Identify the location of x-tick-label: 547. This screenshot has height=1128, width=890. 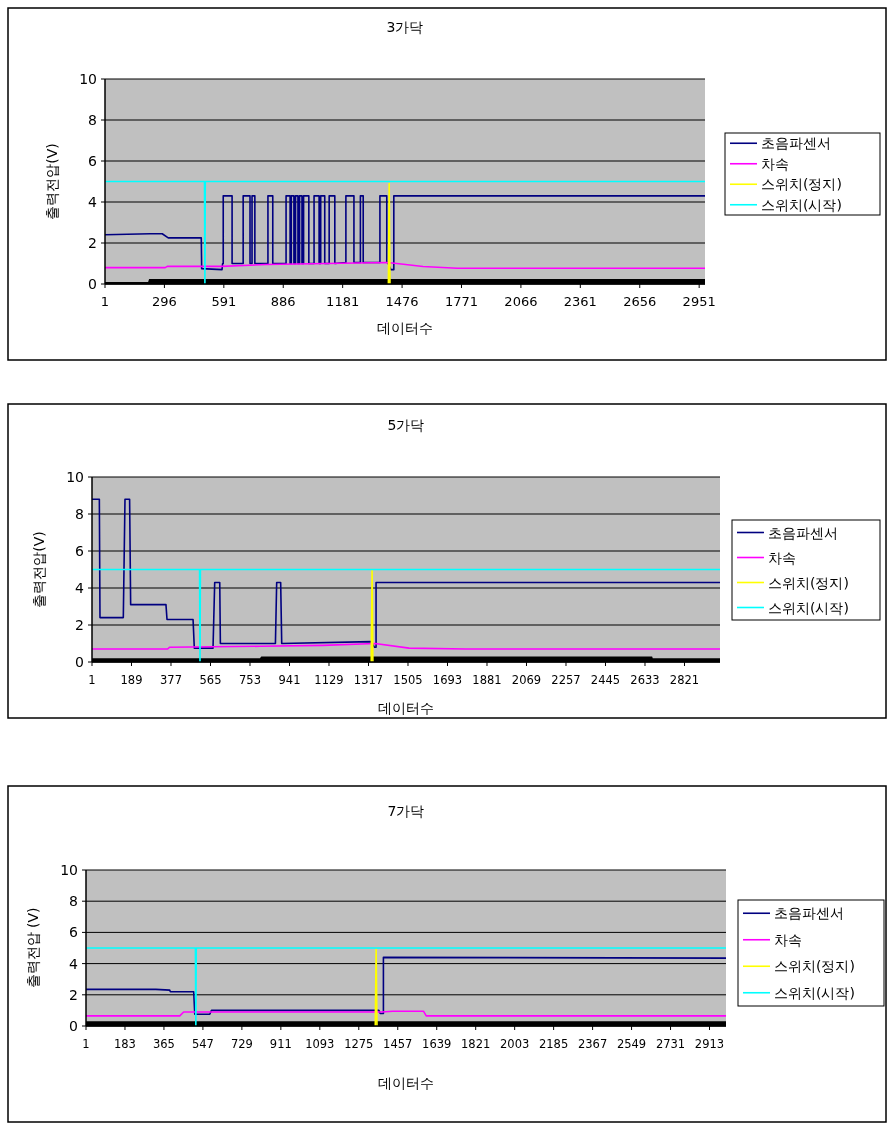
(202, 1044).